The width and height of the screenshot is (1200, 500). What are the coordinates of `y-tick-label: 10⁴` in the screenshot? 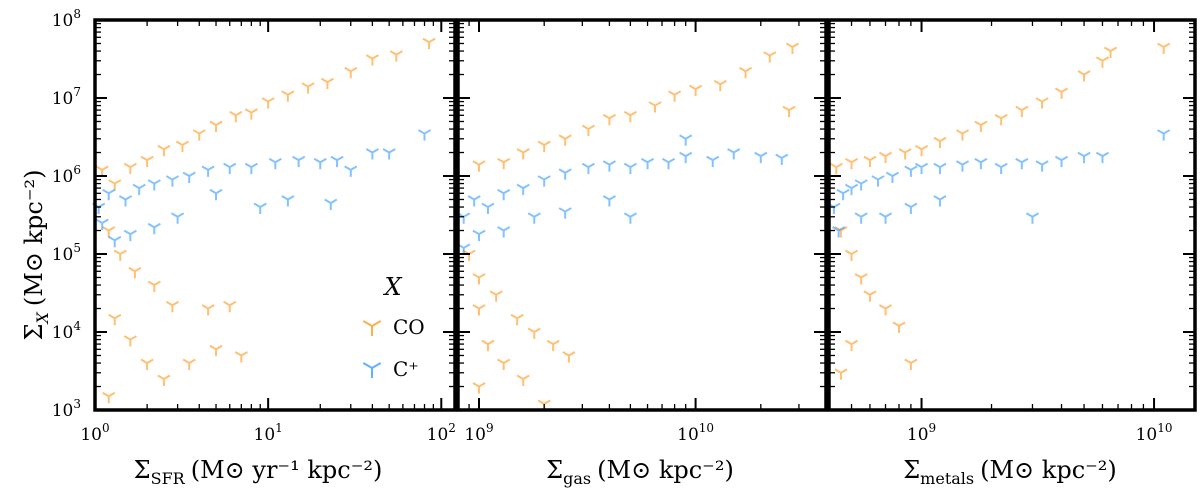 It's located at (67, 331).